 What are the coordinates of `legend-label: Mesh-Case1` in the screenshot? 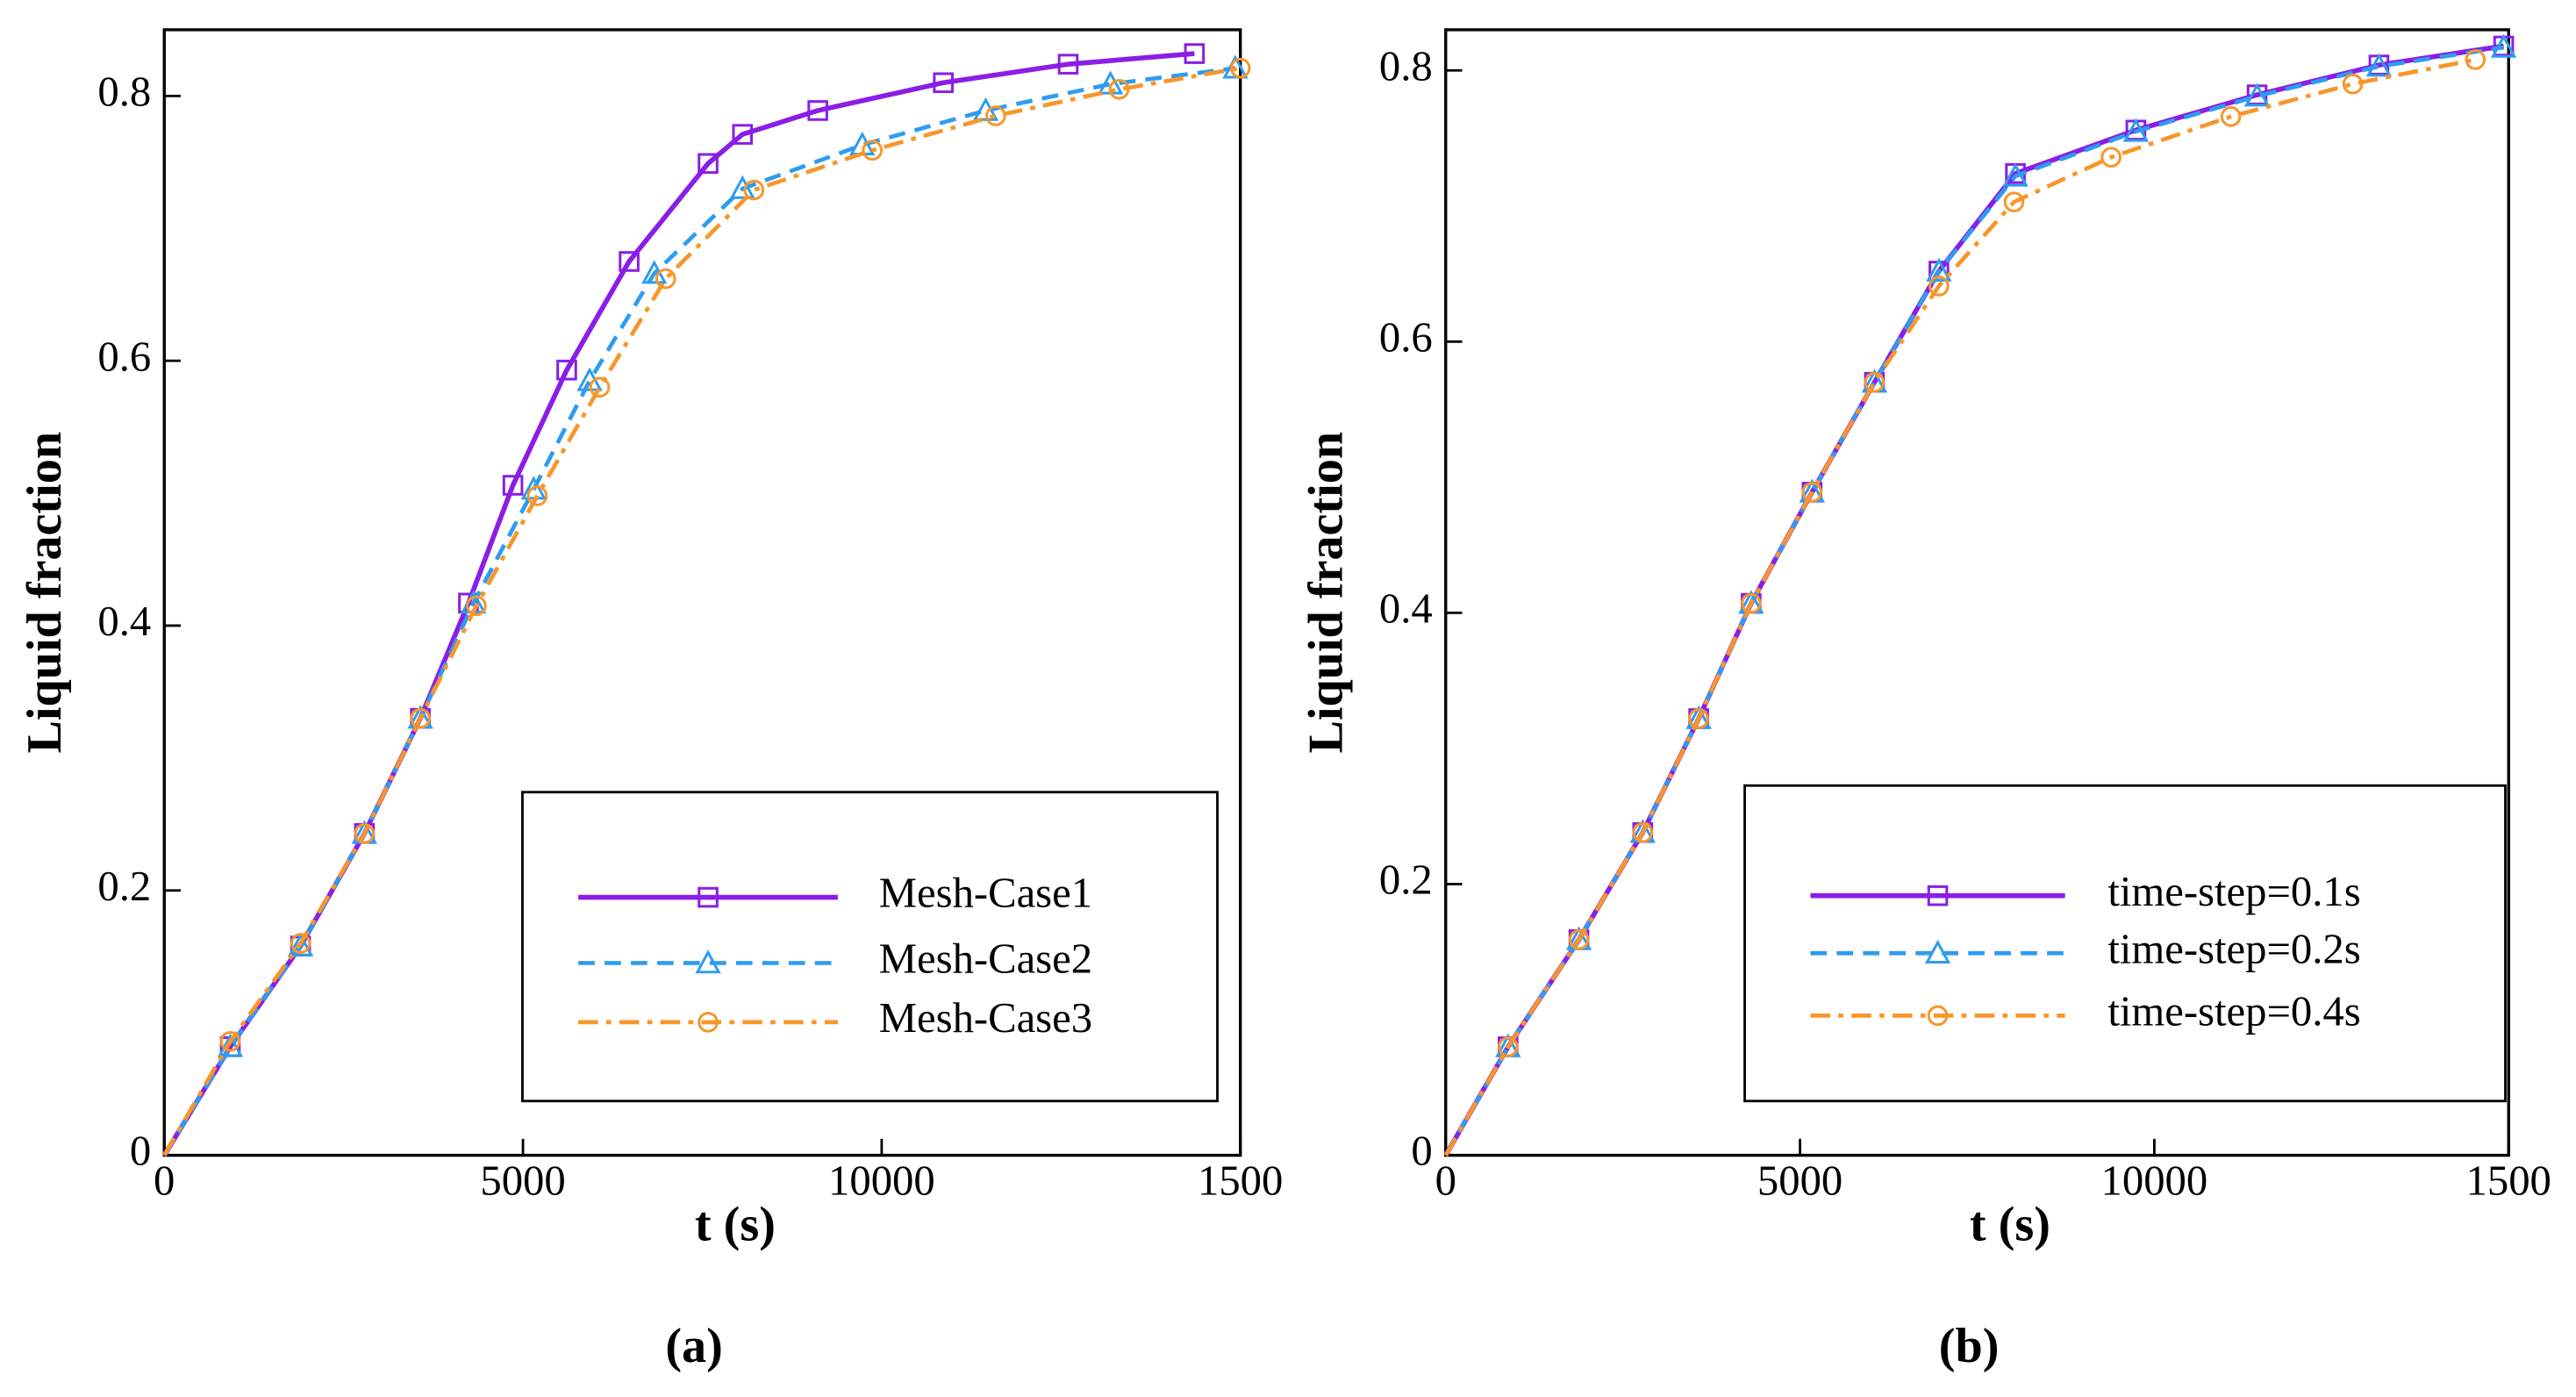 It's located at (985, 893).